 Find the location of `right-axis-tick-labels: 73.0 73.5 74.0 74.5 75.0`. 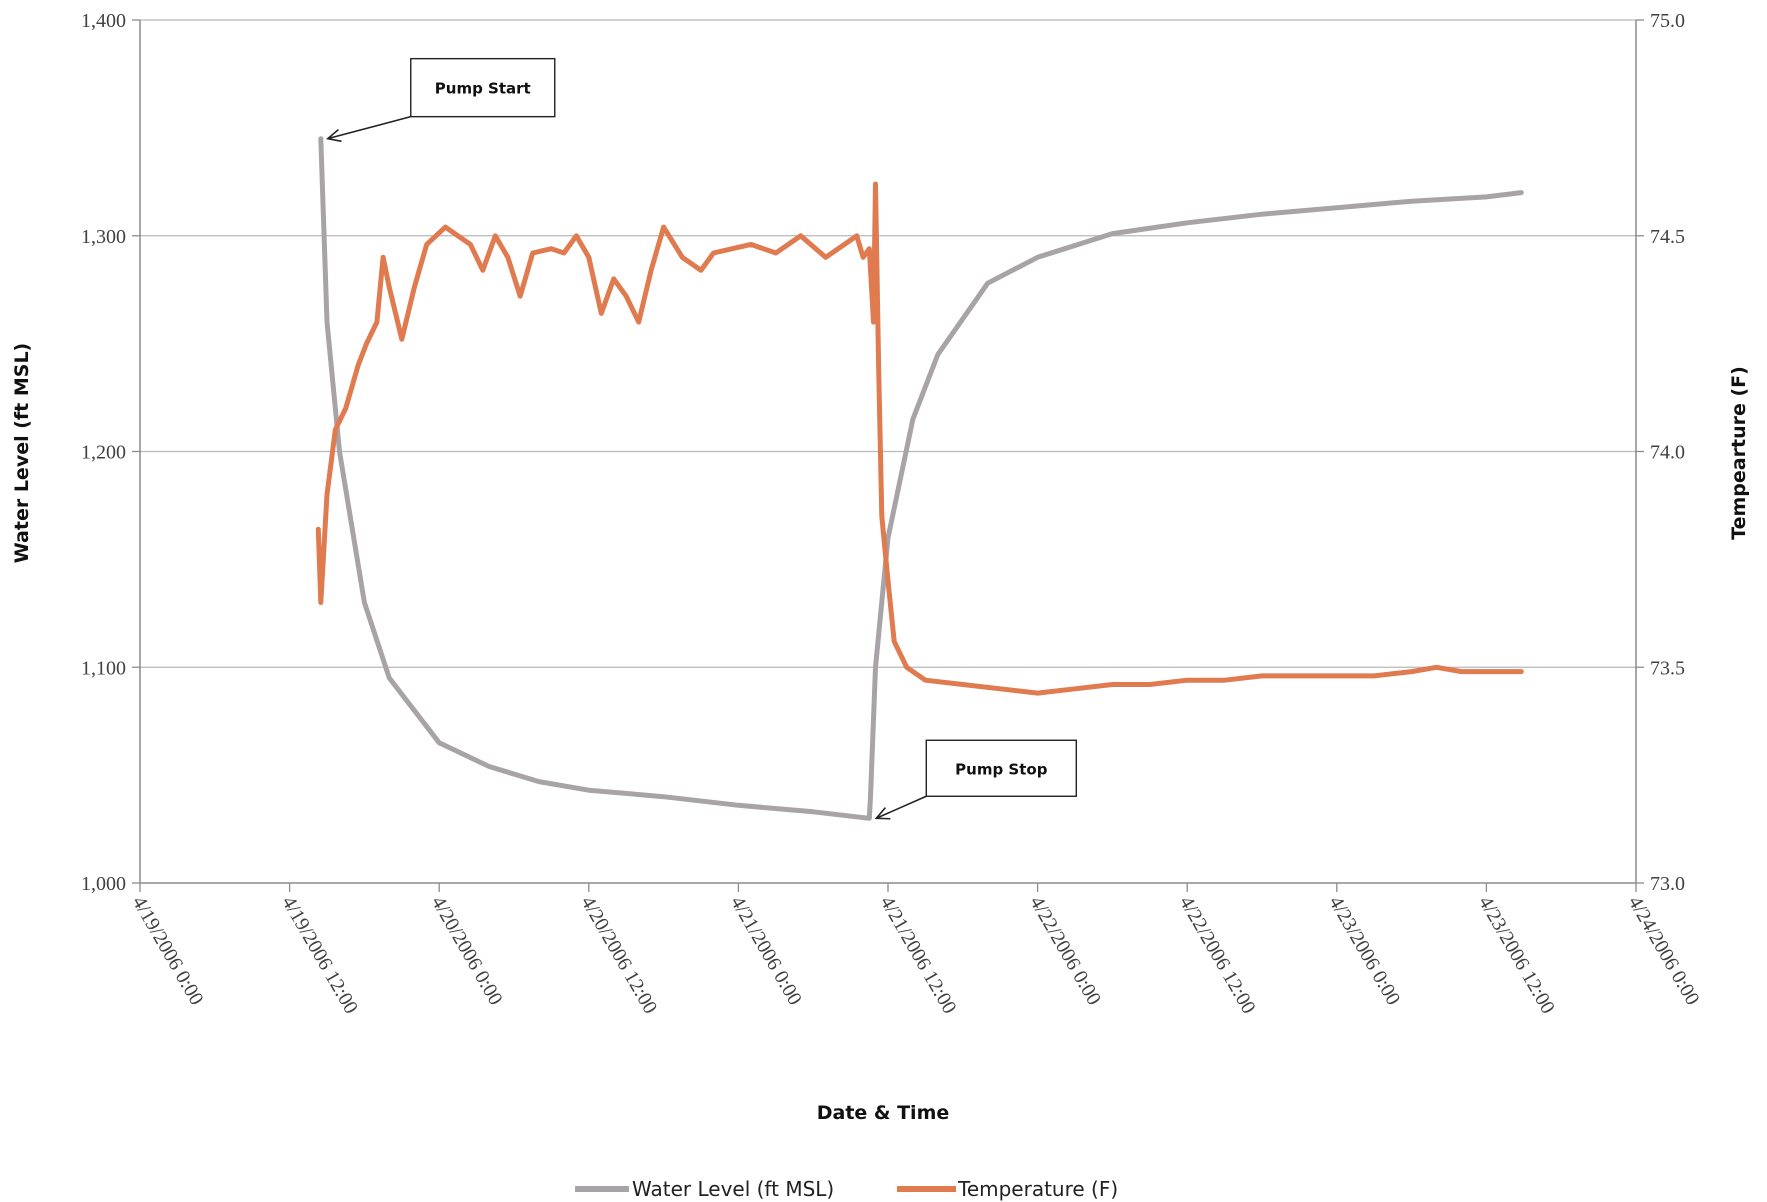

right-axis-tick-labels: 73.0 73.5 74.0 74.5 75.0 is located at coordinates (1667, 452).